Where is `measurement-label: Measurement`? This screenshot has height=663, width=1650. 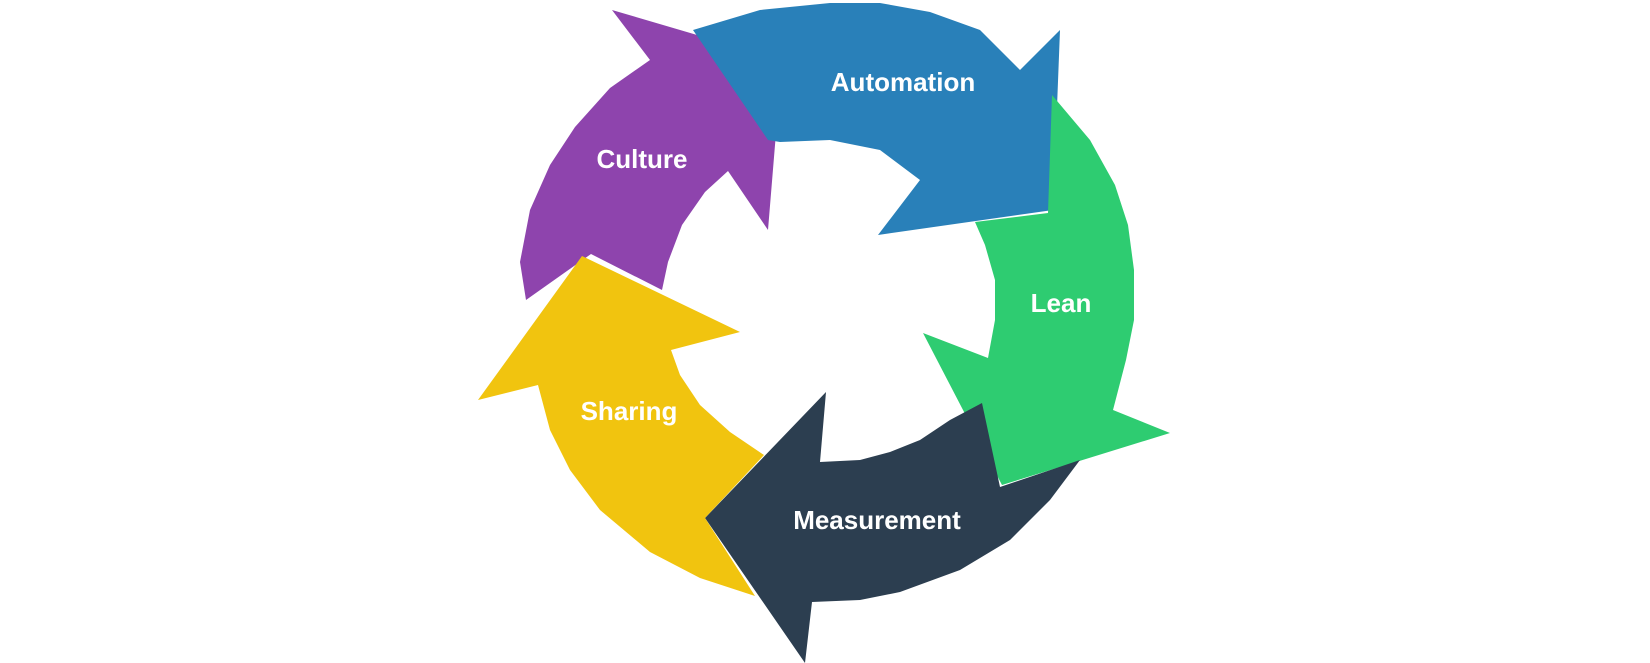 measurement-label: Measurement is located at coordinates (877, 520).